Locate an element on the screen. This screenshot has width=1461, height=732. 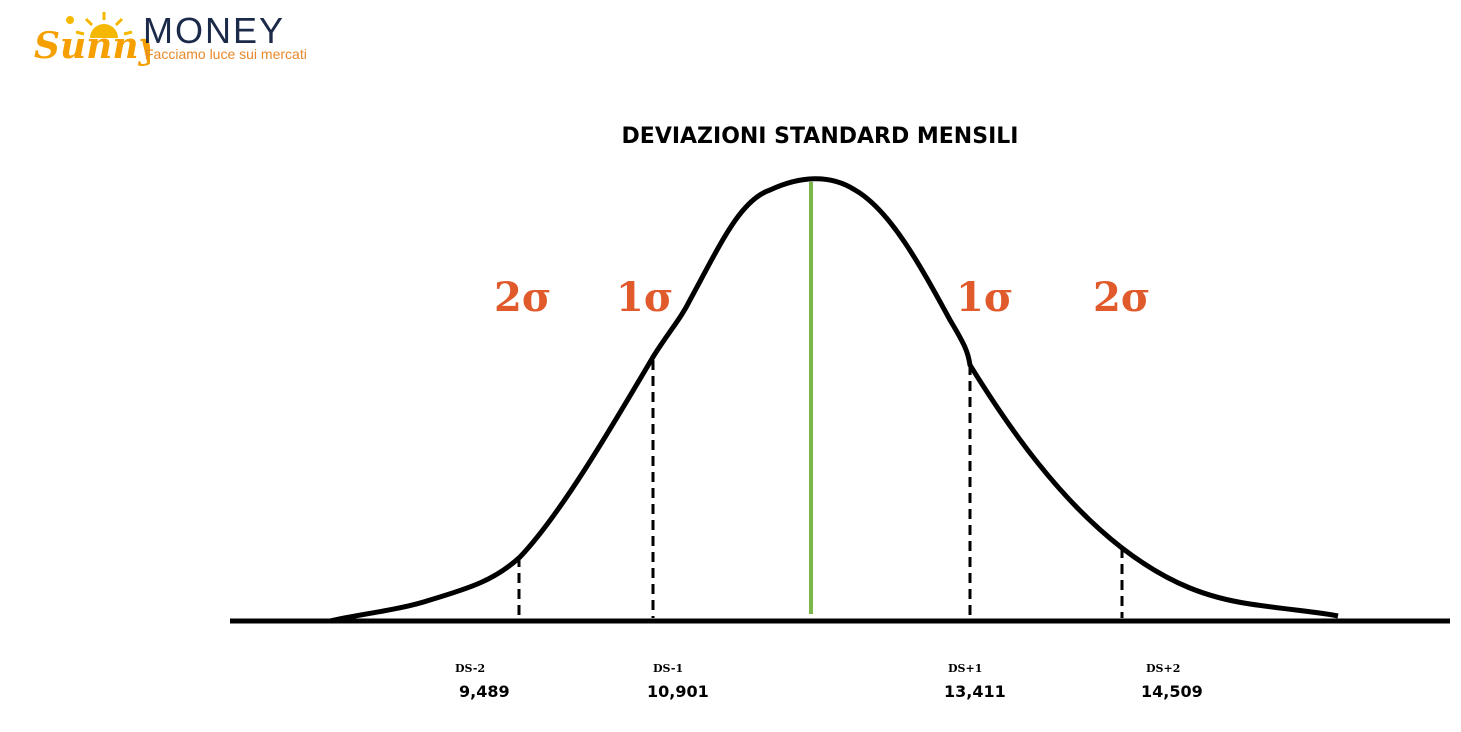
marker-value-ds-plus-1: 13,411 is located at coordinates (975, 691).